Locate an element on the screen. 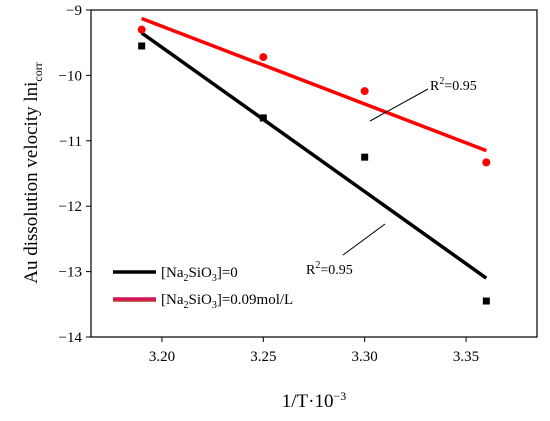 This screenshot has height=421, width=550. legend: [Na2SiO3]=0 [Na2SiO3]=0.09mol/L is located at coordinates (203, 288).